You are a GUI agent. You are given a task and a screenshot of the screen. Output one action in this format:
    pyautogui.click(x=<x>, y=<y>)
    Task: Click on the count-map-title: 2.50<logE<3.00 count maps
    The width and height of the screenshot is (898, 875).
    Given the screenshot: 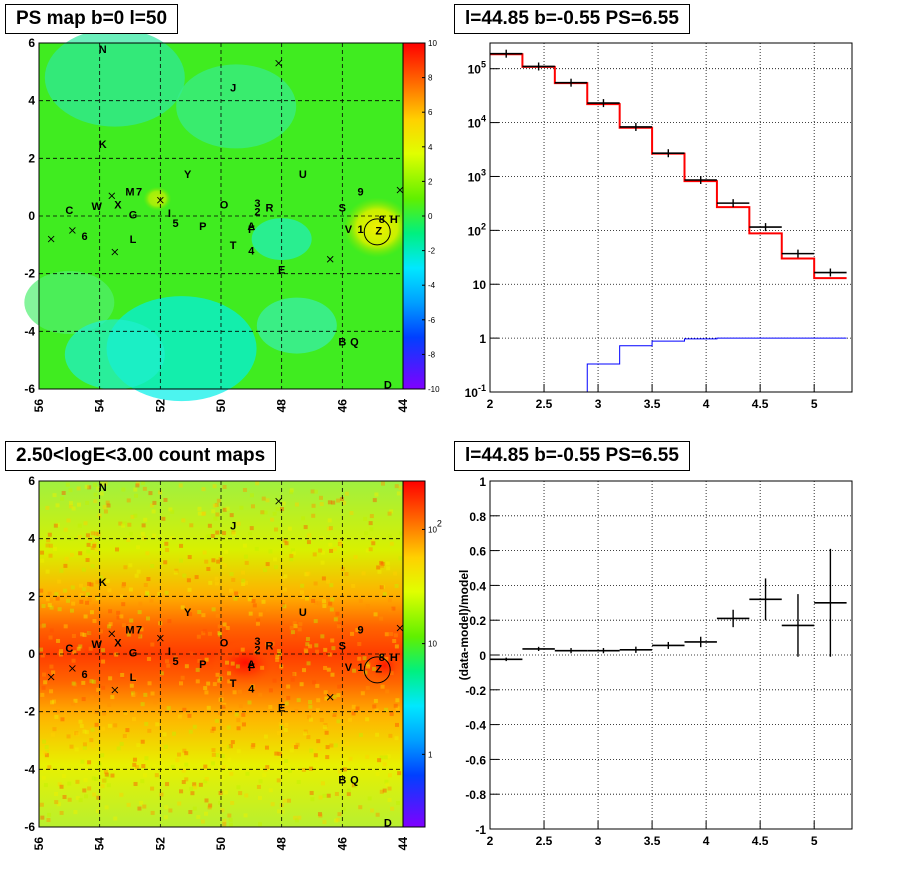 What is the action you would take?
    pyautogui.click(x=141, y=456)
    